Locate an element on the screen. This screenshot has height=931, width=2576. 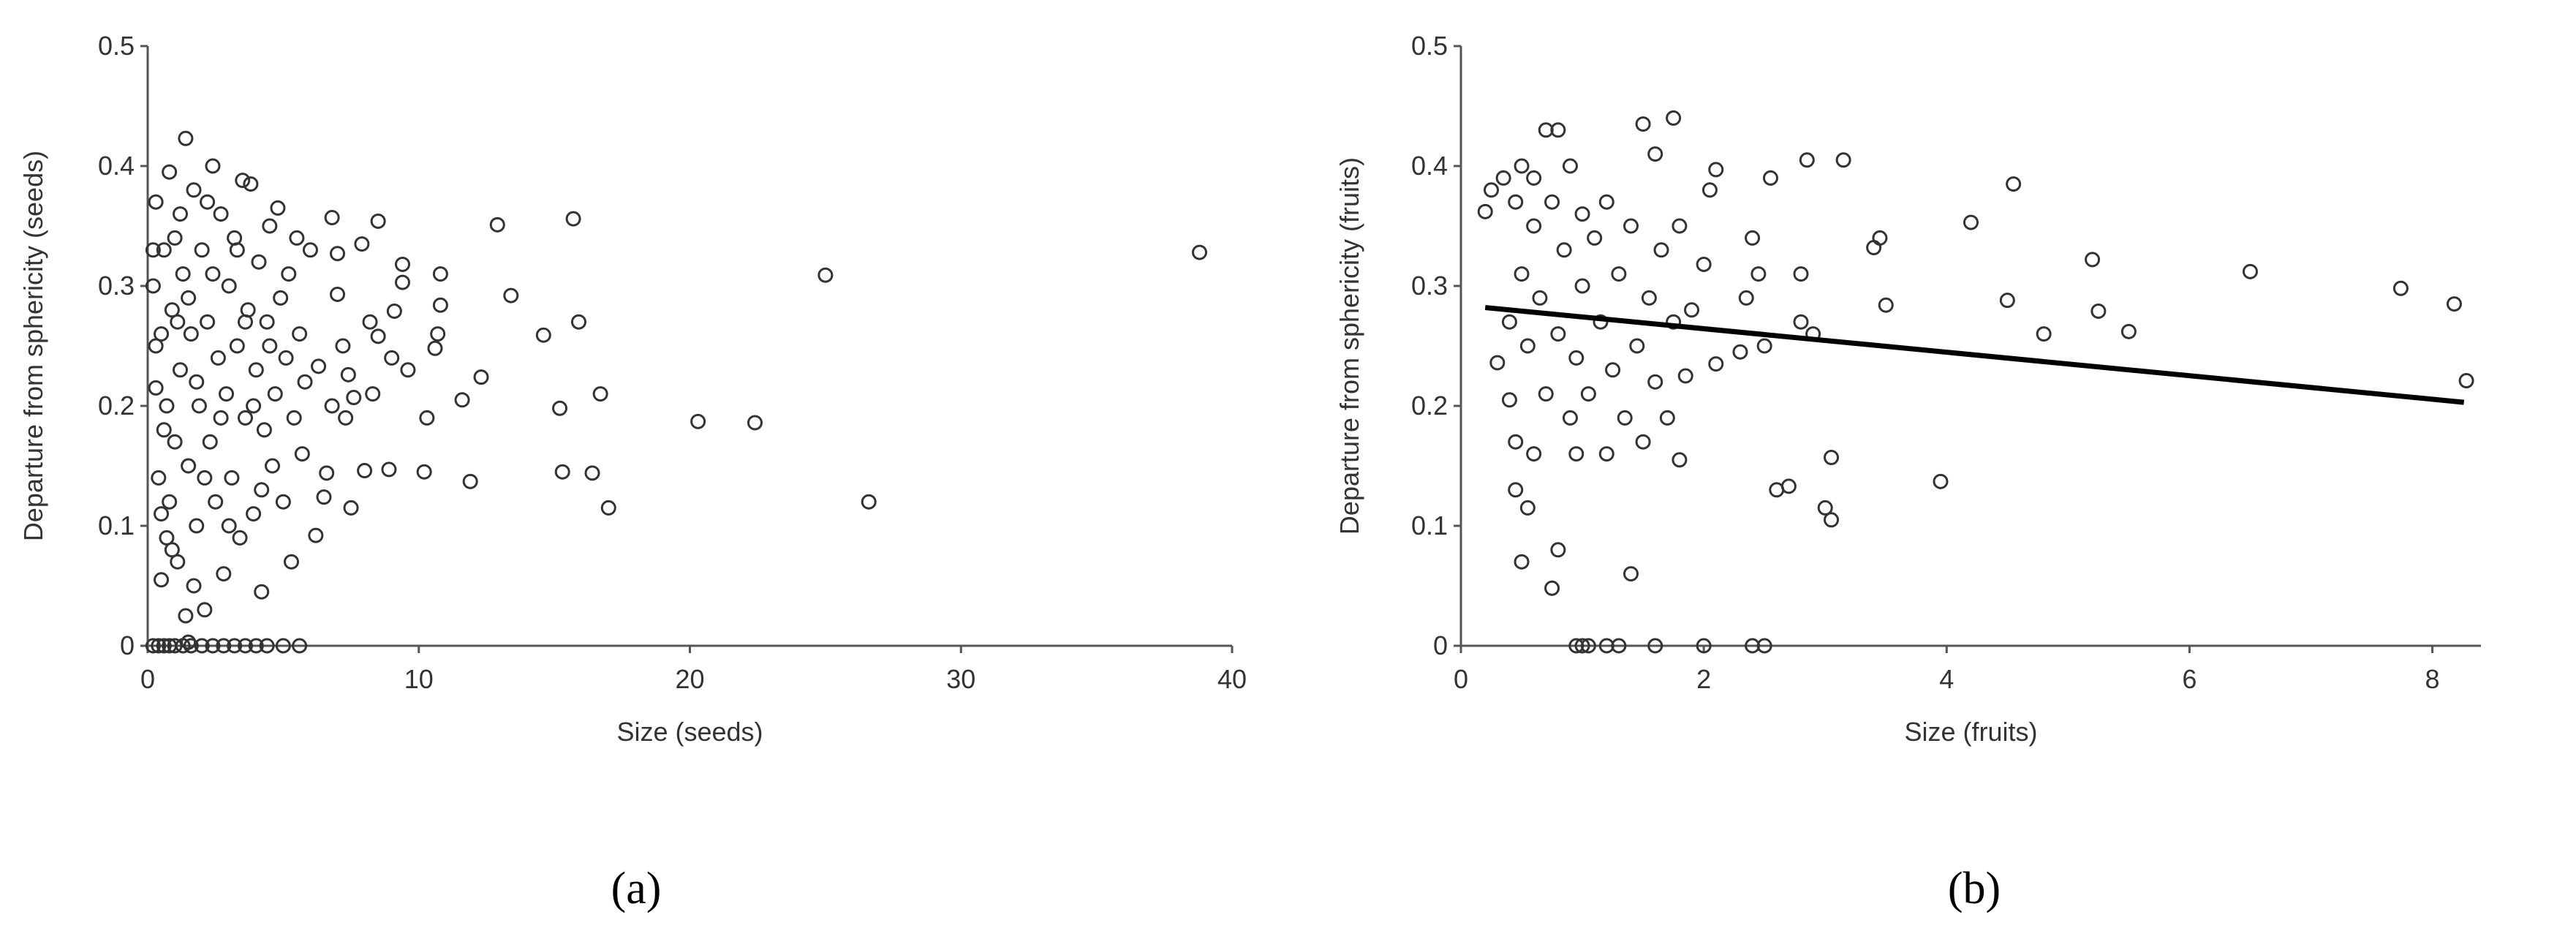
x-tick-label: 40 is located at coordinates (1232, 679).